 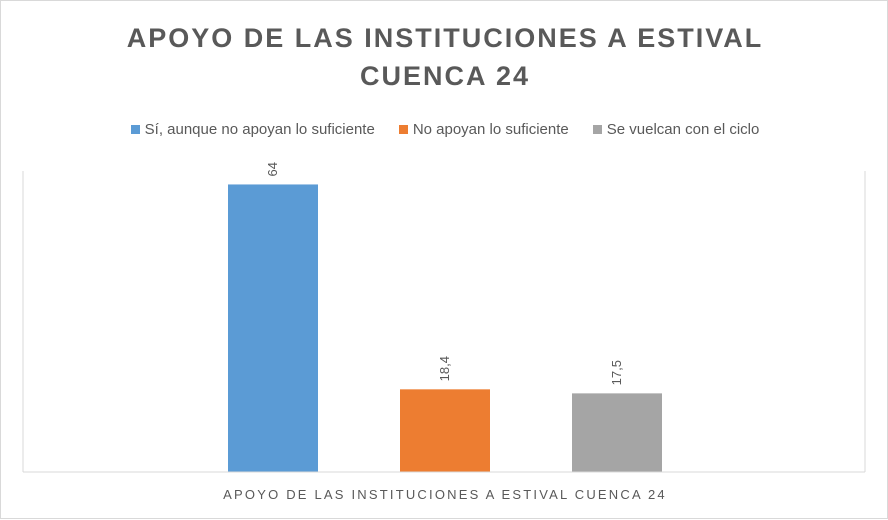 What do you see at coordinates (683, 129) in the screenshot?
I see `legend-label-se-vuelcan: Se vuelcan con el ciclo` at bounding box center [683, 129].